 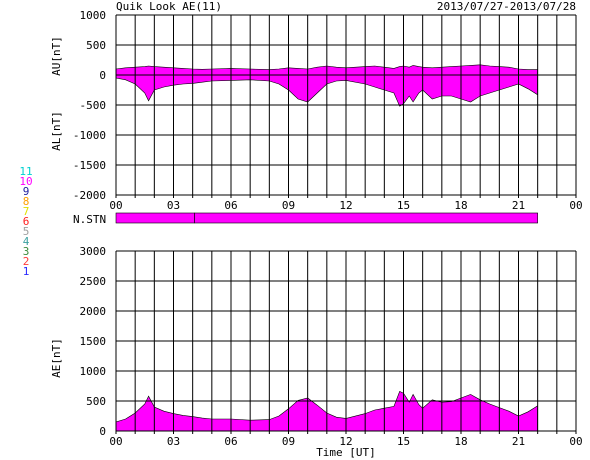 I want to click on legend-entry: 5, so click(x=26, y=231).